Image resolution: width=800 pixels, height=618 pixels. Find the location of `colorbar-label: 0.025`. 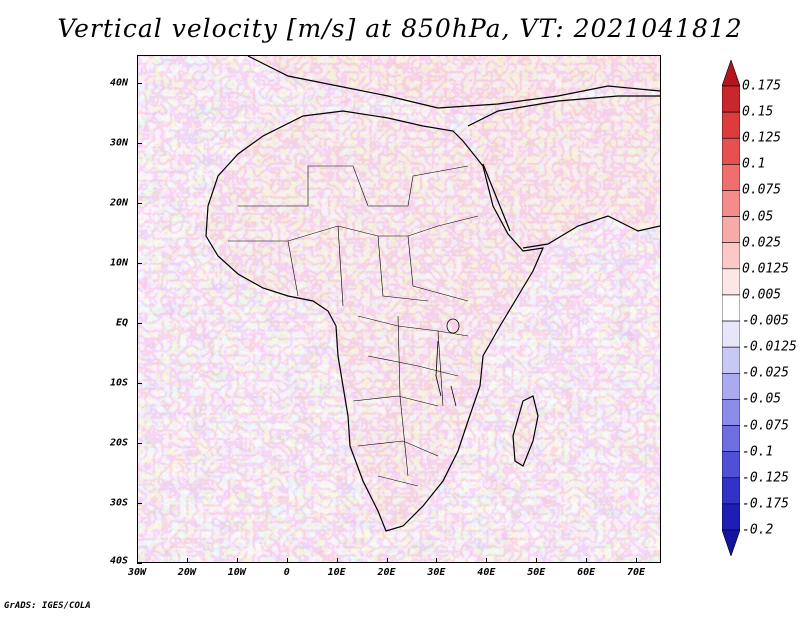

colorbar-label: 0.025 is located at coordinates (762, 243).